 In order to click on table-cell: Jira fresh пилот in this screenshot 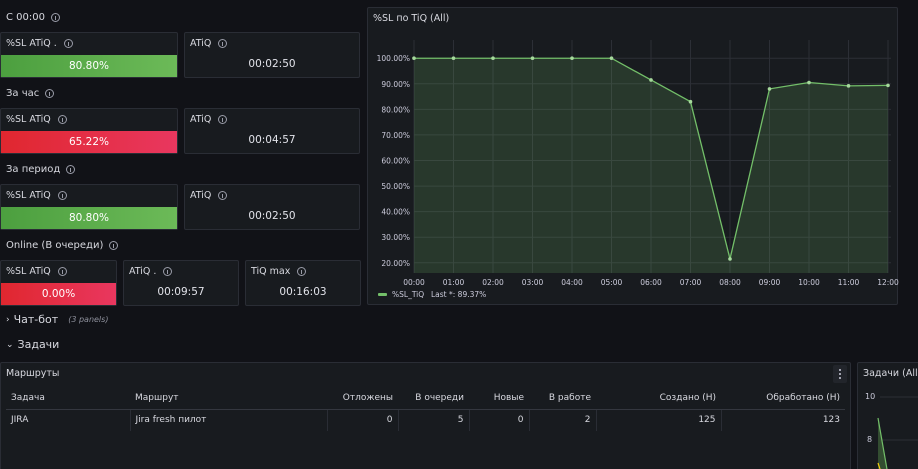, I will do `click(229, 420)`.